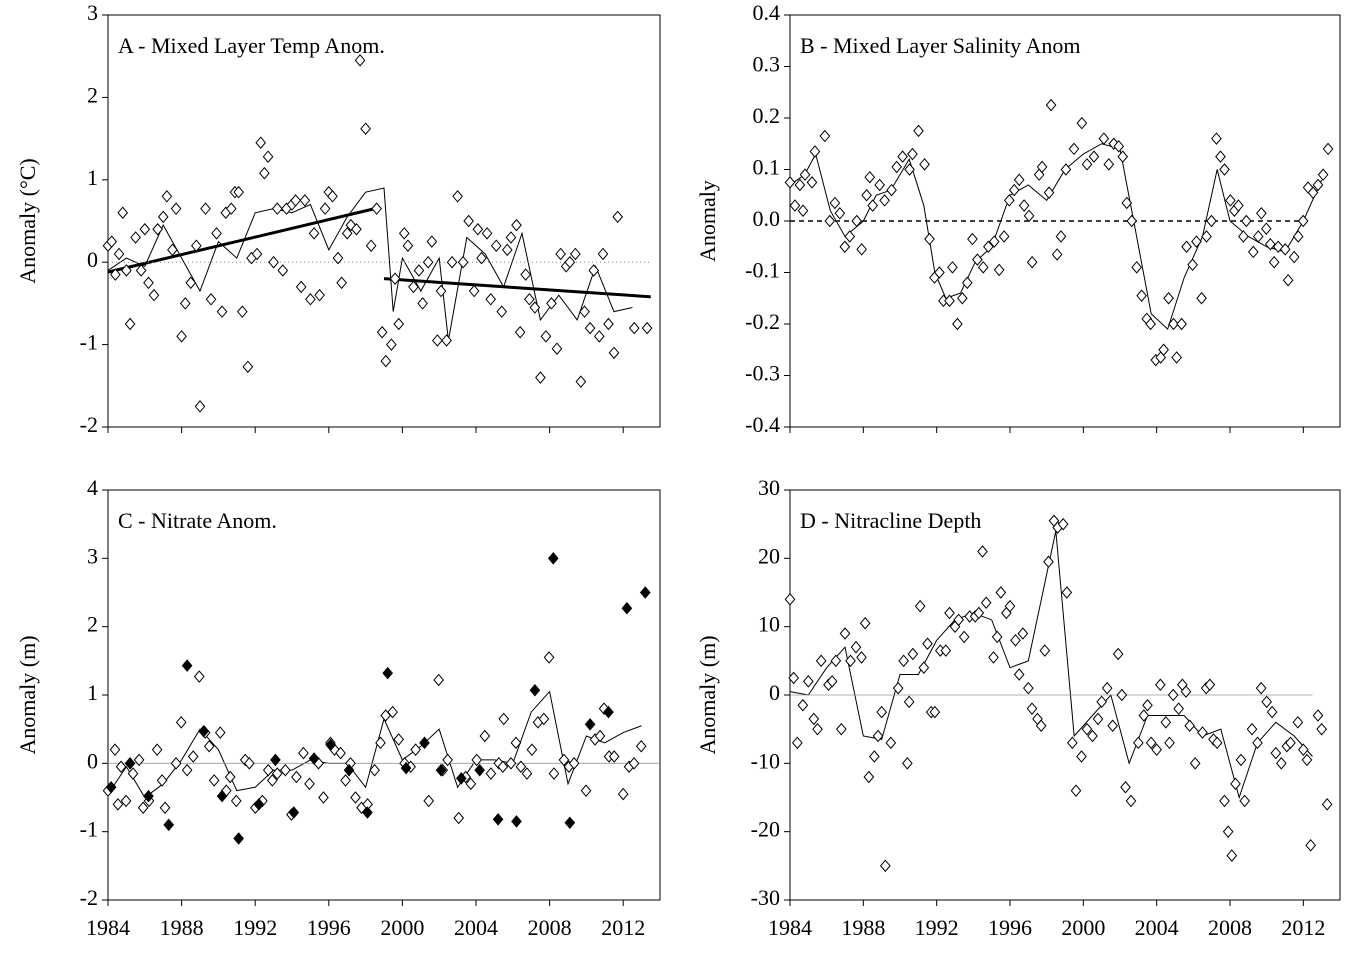 This screenshot has width=1351, height=960. I want to click on y-tick-label: -20, so click(765, 829).